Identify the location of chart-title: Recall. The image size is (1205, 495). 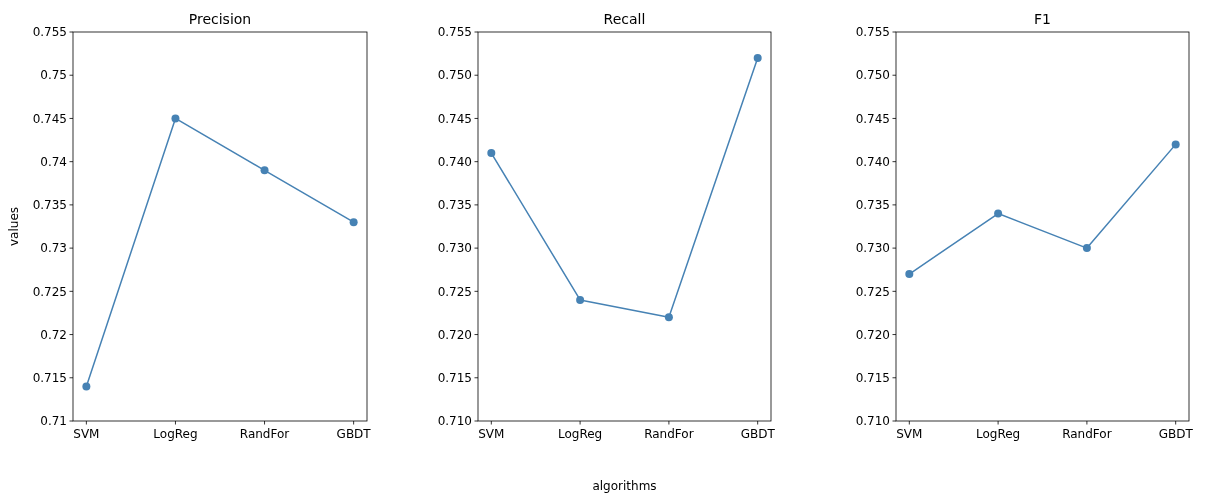
(624, 19).